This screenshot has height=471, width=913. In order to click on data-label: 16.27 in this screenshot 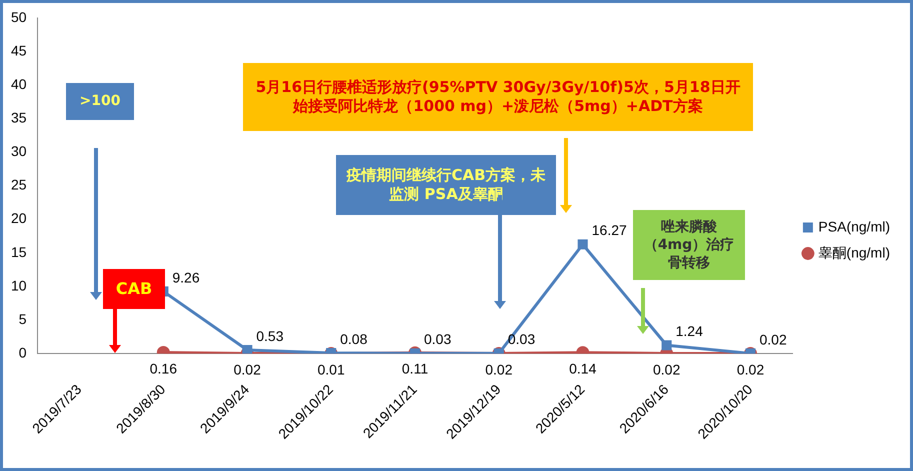, I will do `click(609, 230)`.